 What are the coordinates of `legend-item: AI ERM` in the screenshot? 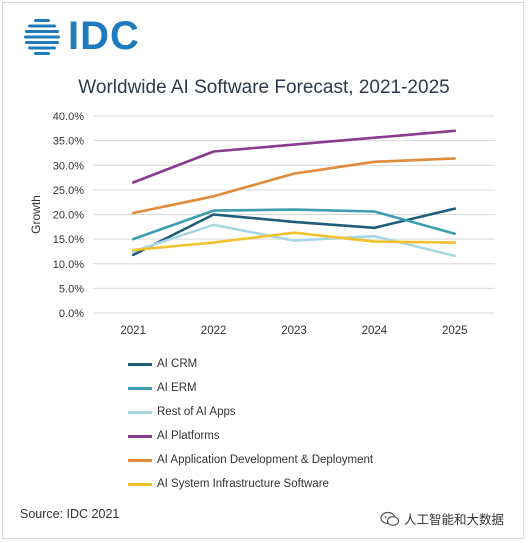 It's located at (250, 388).